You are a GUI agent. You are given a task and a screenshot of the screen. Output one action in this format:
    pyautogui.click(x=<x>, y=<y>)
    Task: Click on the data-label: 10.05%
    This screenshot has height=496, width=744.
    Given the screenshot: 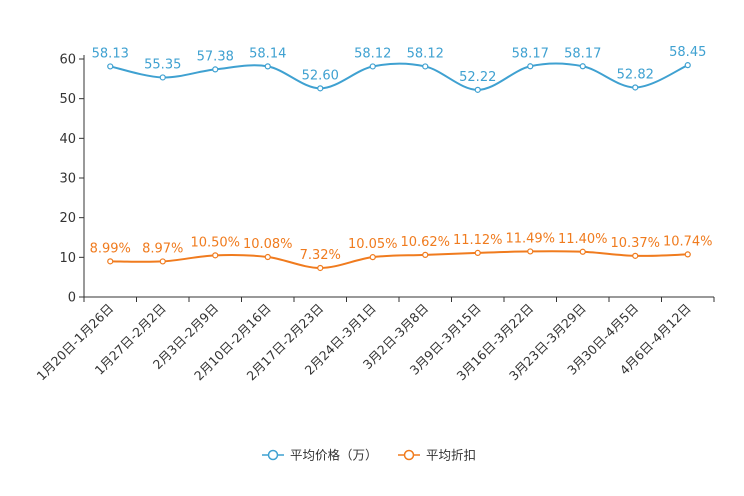 What is the action you would take?
    pyautogui.click(x=373, y=244)
    